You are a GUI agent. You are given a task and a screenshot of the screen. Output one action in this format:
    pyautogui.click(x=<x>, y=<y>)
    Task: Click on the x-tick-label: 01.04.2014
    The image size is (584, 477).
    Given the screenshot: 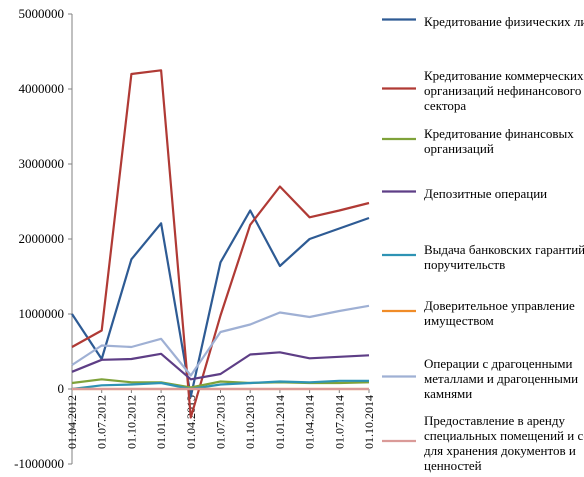 What is the action you would take?
    pyautogui.click(x=310, y=422)
    